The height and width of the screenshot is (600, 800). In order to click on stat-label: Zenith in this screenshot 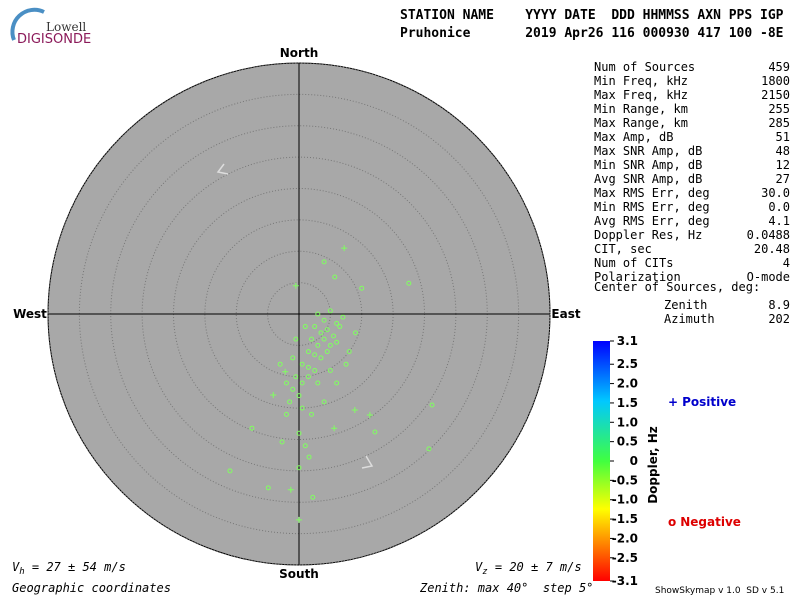, I will do `click(685, 305)`.